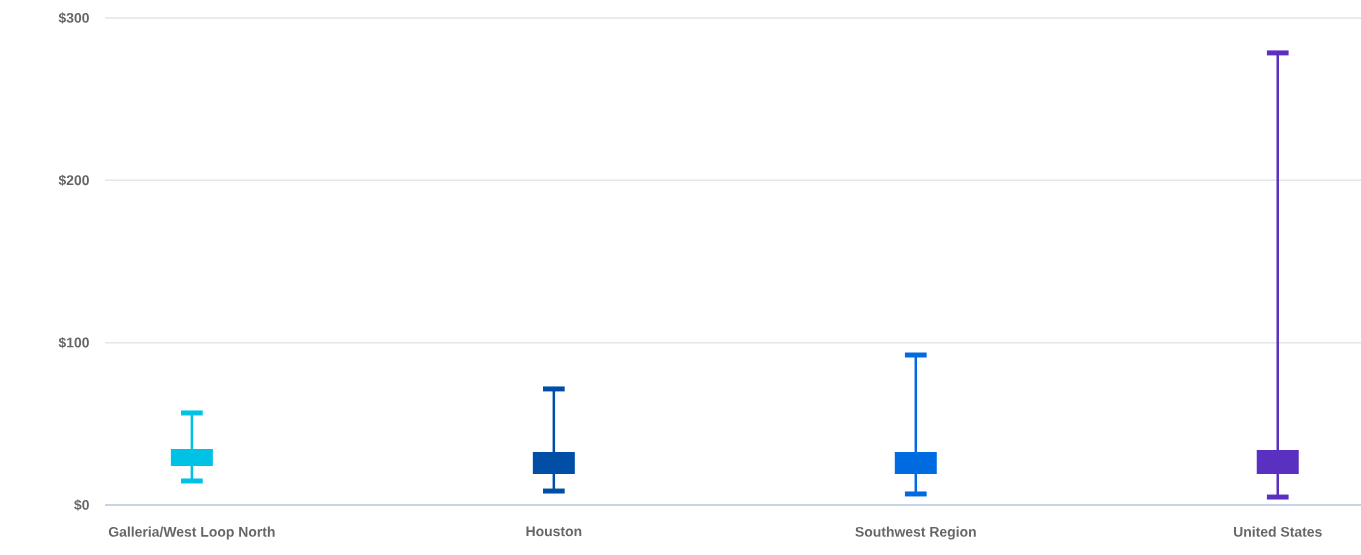 This screenshot has width=1361, height=555. I want to click on y-tick-label: $200, so click(73, 180).